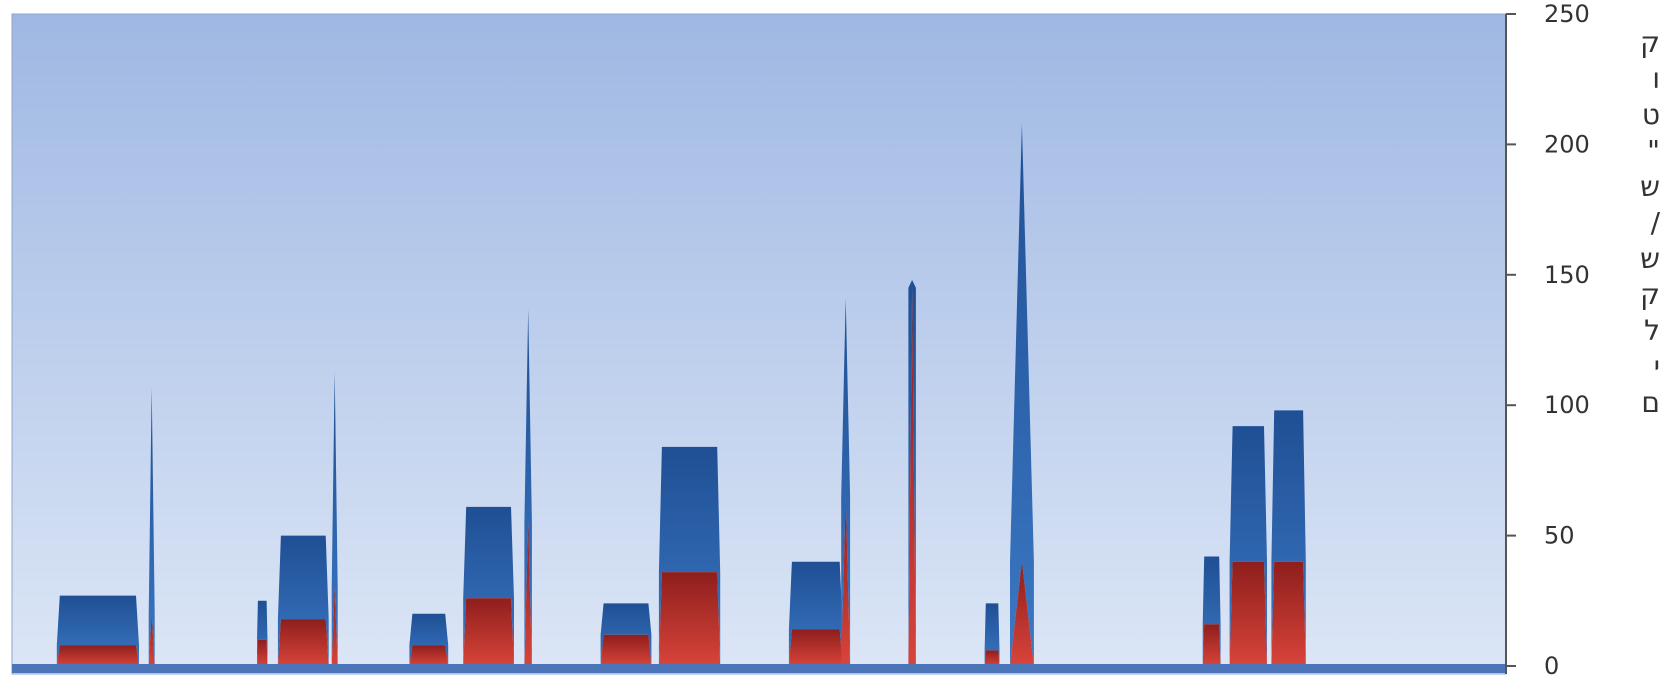  I want to click on y-tick-label: 150, so click(1567, 275).